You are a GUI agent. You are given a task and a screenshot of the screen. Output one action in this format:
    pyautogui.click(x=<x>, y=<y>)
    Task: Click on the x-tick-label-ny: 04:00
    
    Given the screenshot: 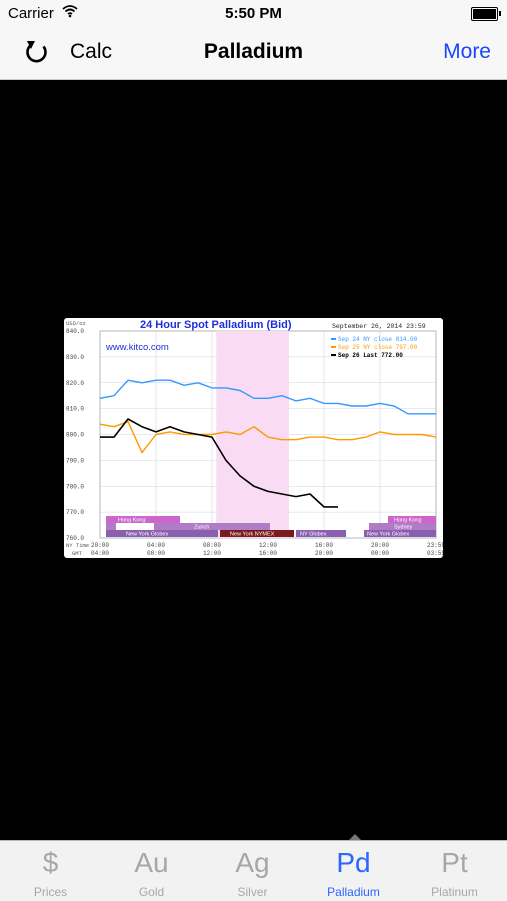 What is the action you would take?
    pyautogui.click(x=156, y=545)
    